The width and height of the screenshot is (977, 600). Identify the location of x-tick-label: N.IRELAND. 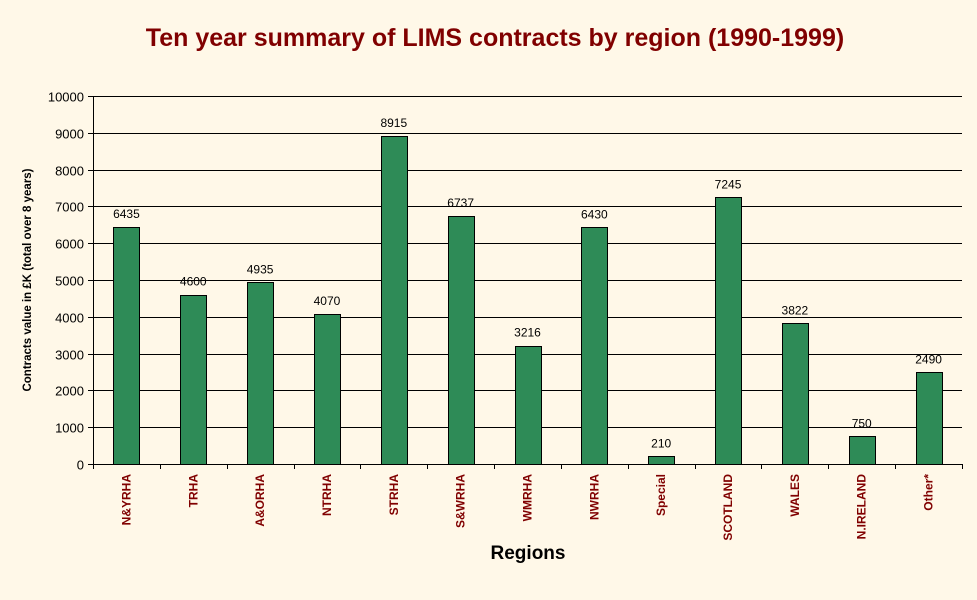
(862, 507).